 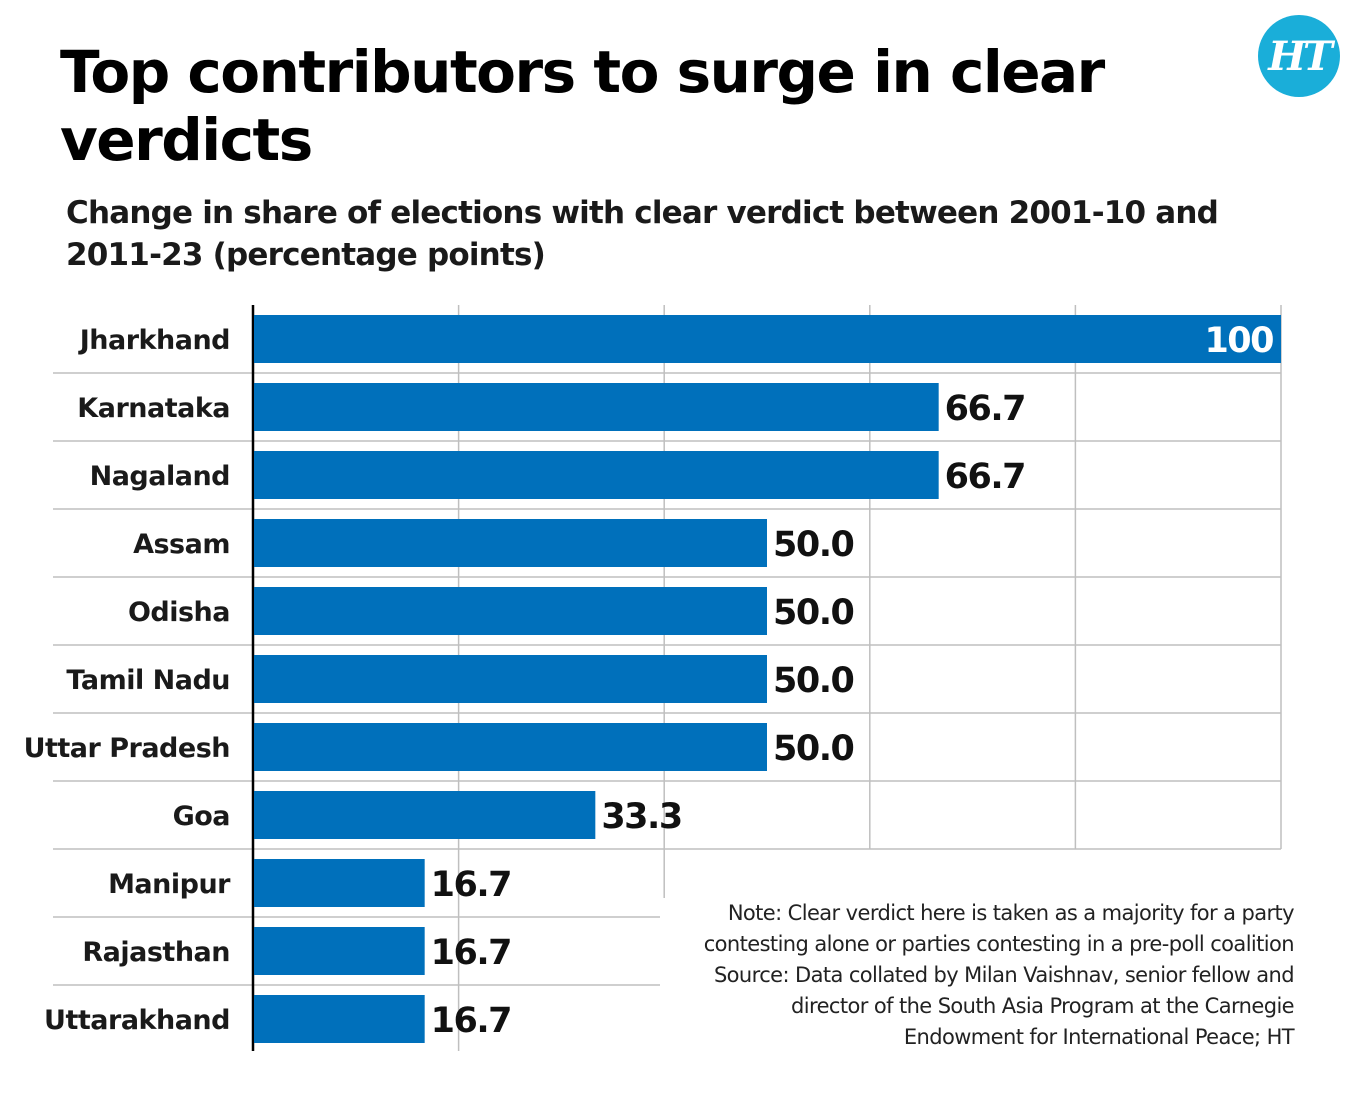 What do you see at coordinates (641, 817) in the screenshot?
I see `data-label: 33.3` at bounding box center [641, 817].